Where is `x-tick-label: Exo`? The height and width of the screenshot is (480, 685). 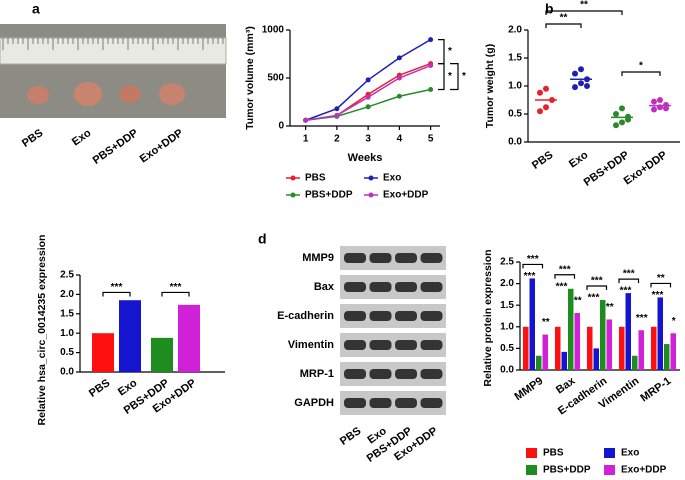
x-tick-label: Exo is located at coordinates (579, 160).